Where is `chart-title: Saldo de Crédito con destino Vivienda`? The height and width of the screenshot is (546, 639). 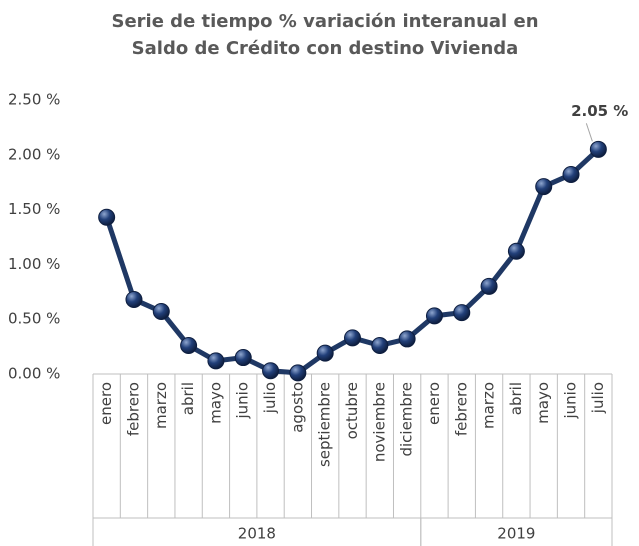 chart-title: Saldo de Crédito con destino Vivienda is located at coordinates (325, 48).